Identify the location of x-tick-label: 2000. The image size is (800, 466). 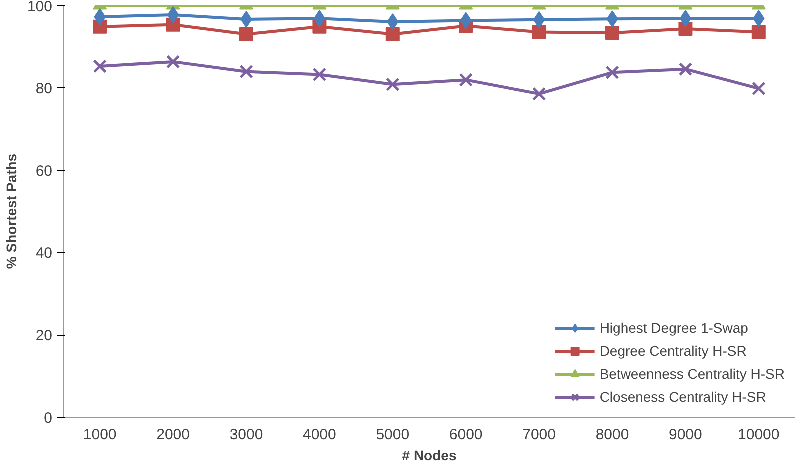
(173, 435).